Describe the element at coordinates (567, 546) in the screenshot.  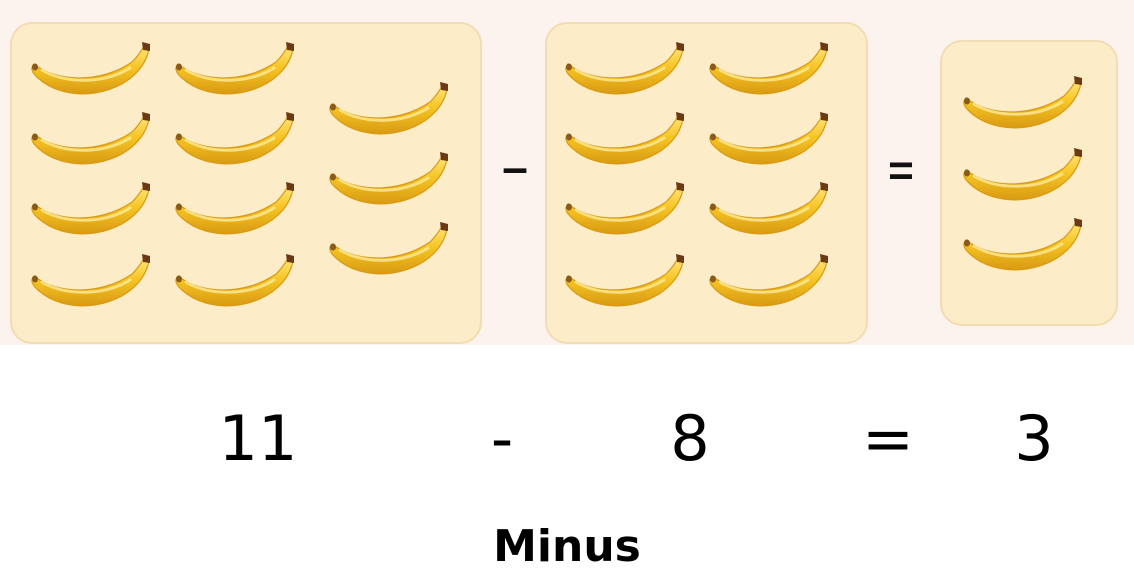
I see `caption-title: Minus` at that location.